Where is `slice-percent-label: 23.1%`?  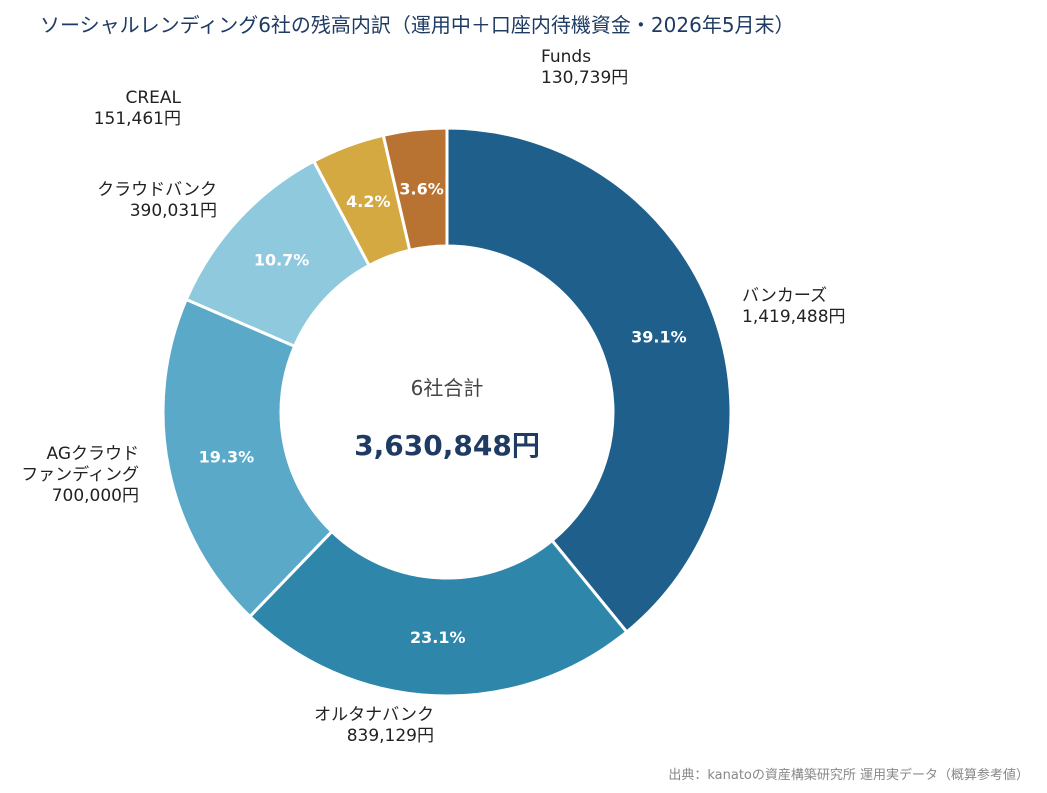
slice-percent-label: 23.1% is located at coordinates (438, 637).